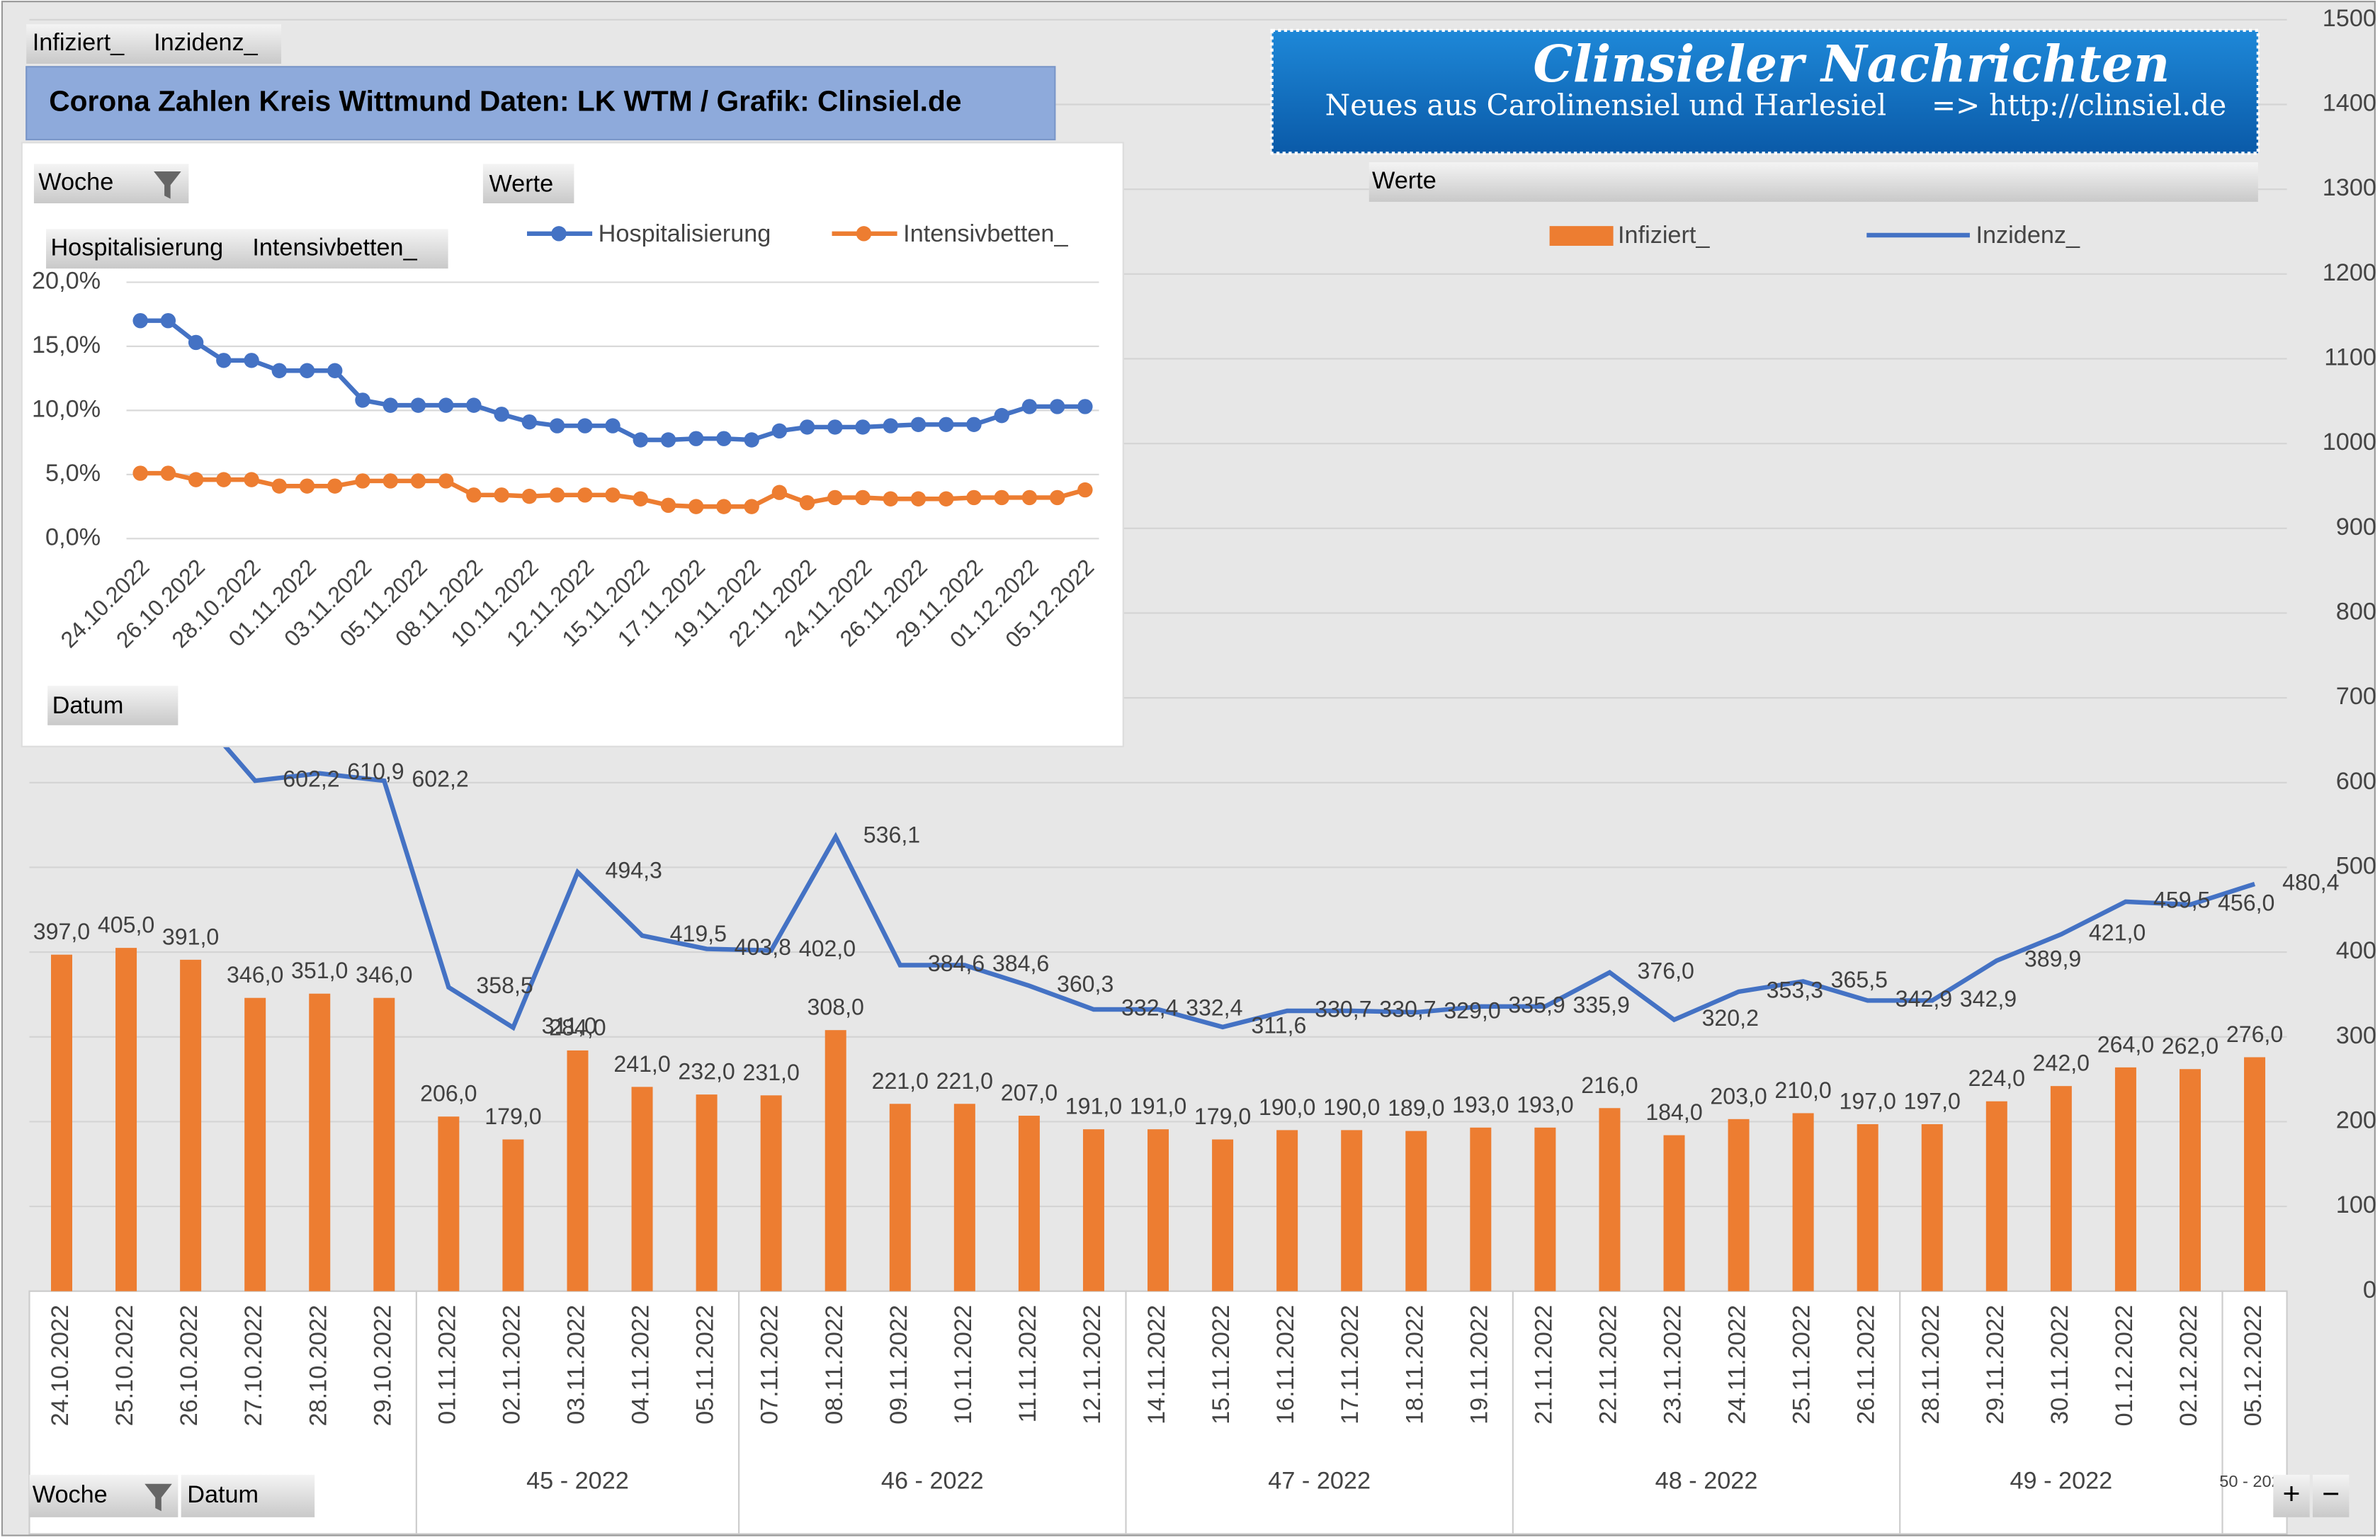 The height and width of the screenshot is (1540, 2380). I want to click on data-label: 419,5, so click(699, 933).